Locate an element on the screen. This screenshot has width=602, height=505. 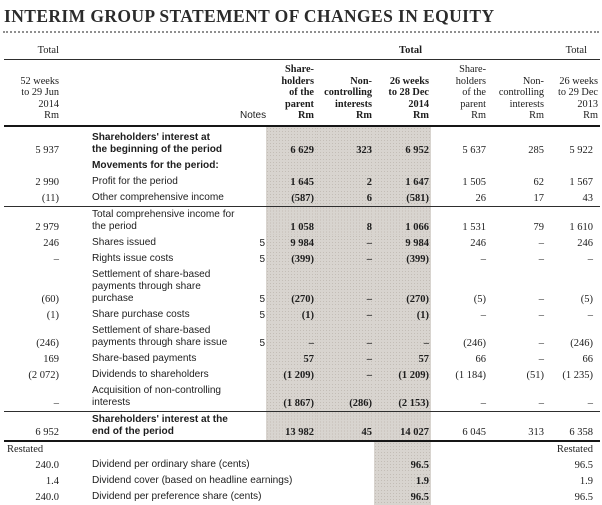
row-label: Profit for the period is located at coordinates (135, 181).